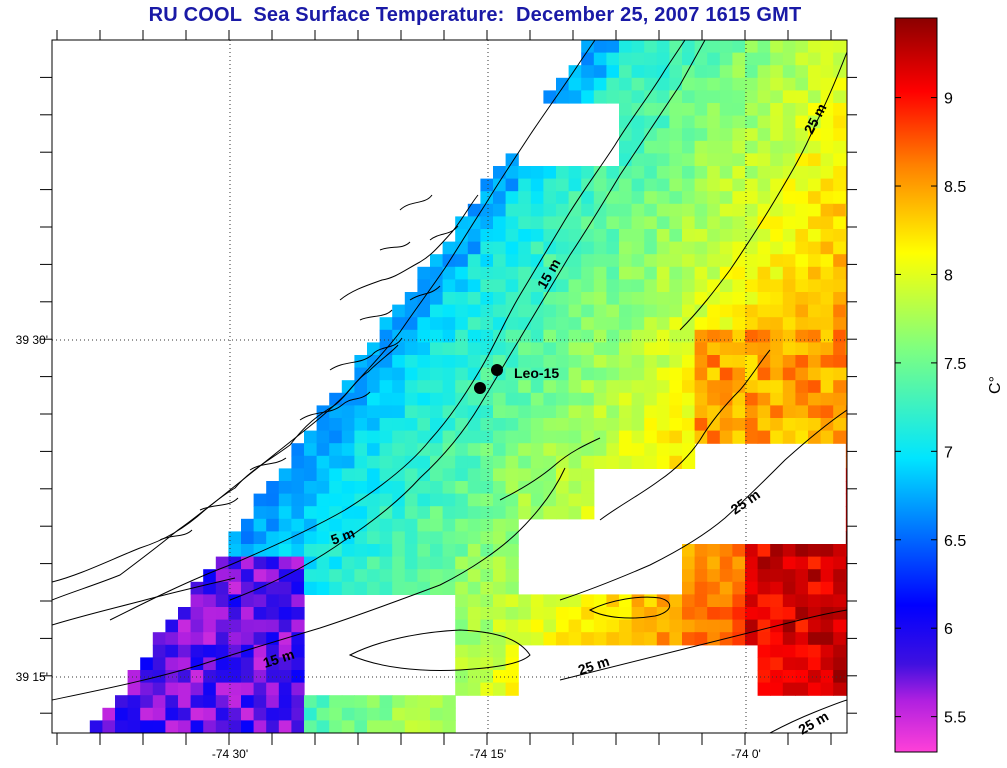 Image resolution: width=1007 pixels, height=768 pixels. I want to click on contour-25m-north, so click(763, 191).